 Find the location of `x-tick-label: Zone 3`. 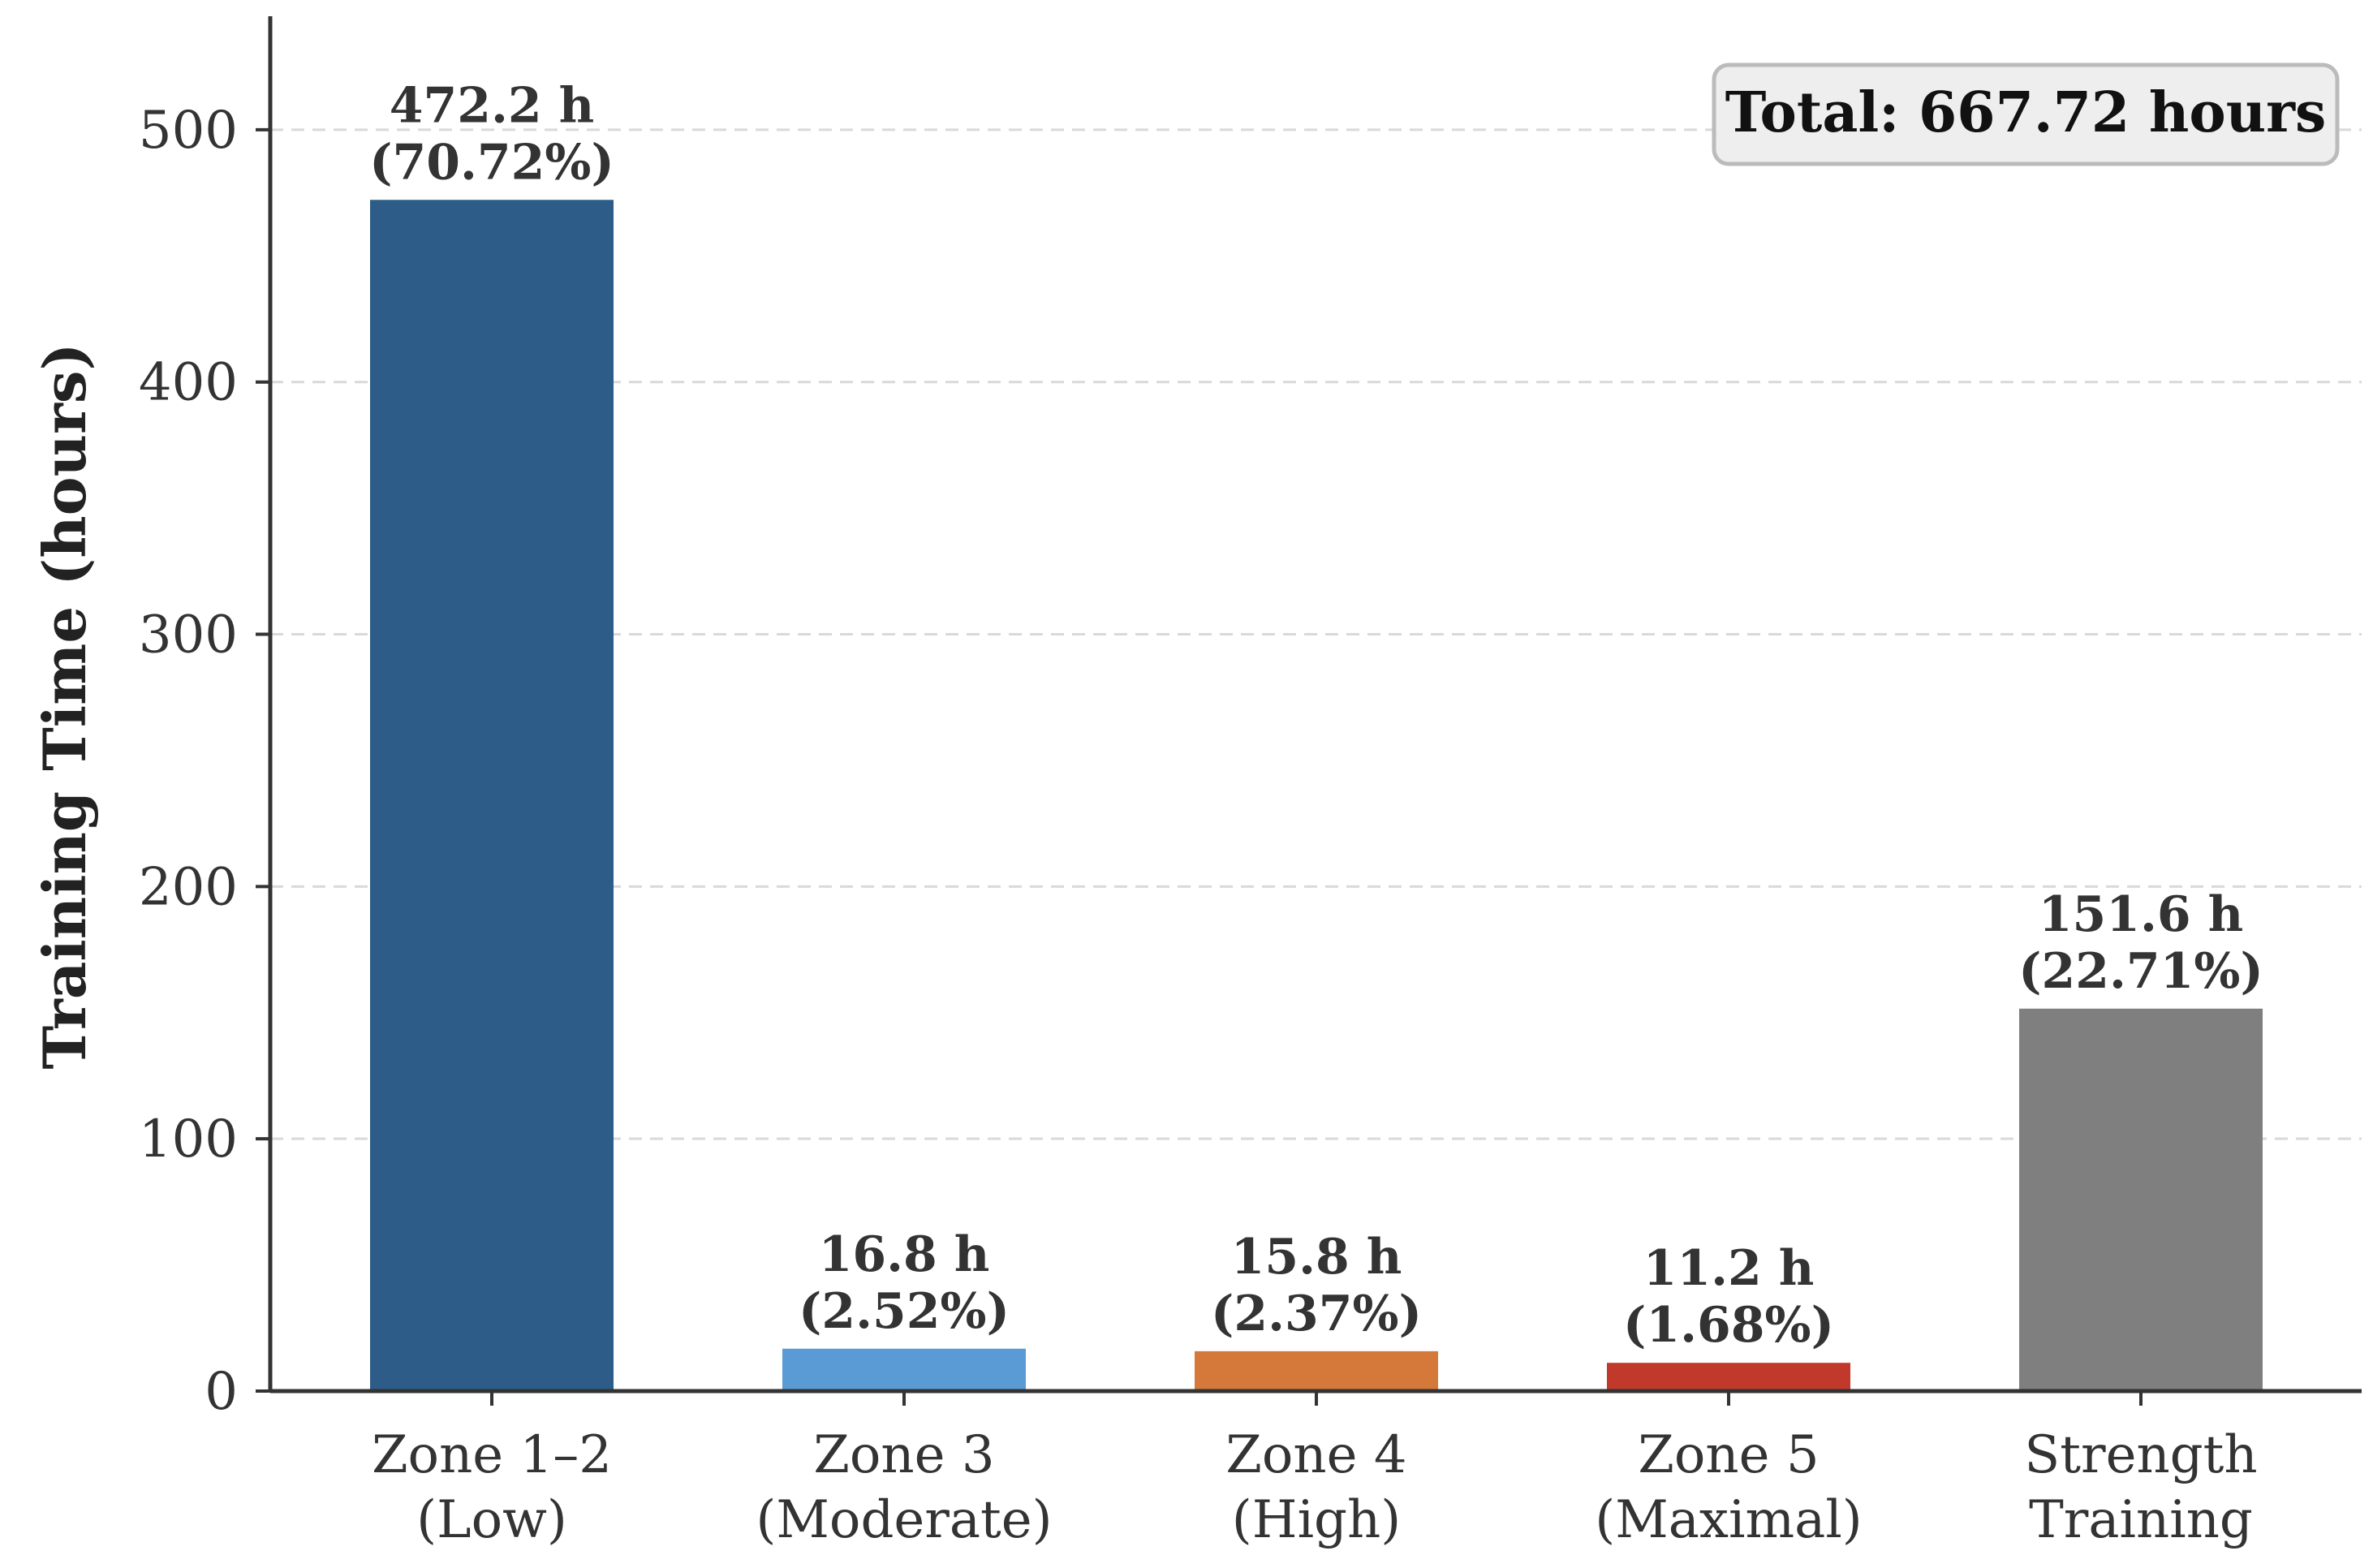

x-tick-label: Zone 3 is located at coordinates (903, 1455).